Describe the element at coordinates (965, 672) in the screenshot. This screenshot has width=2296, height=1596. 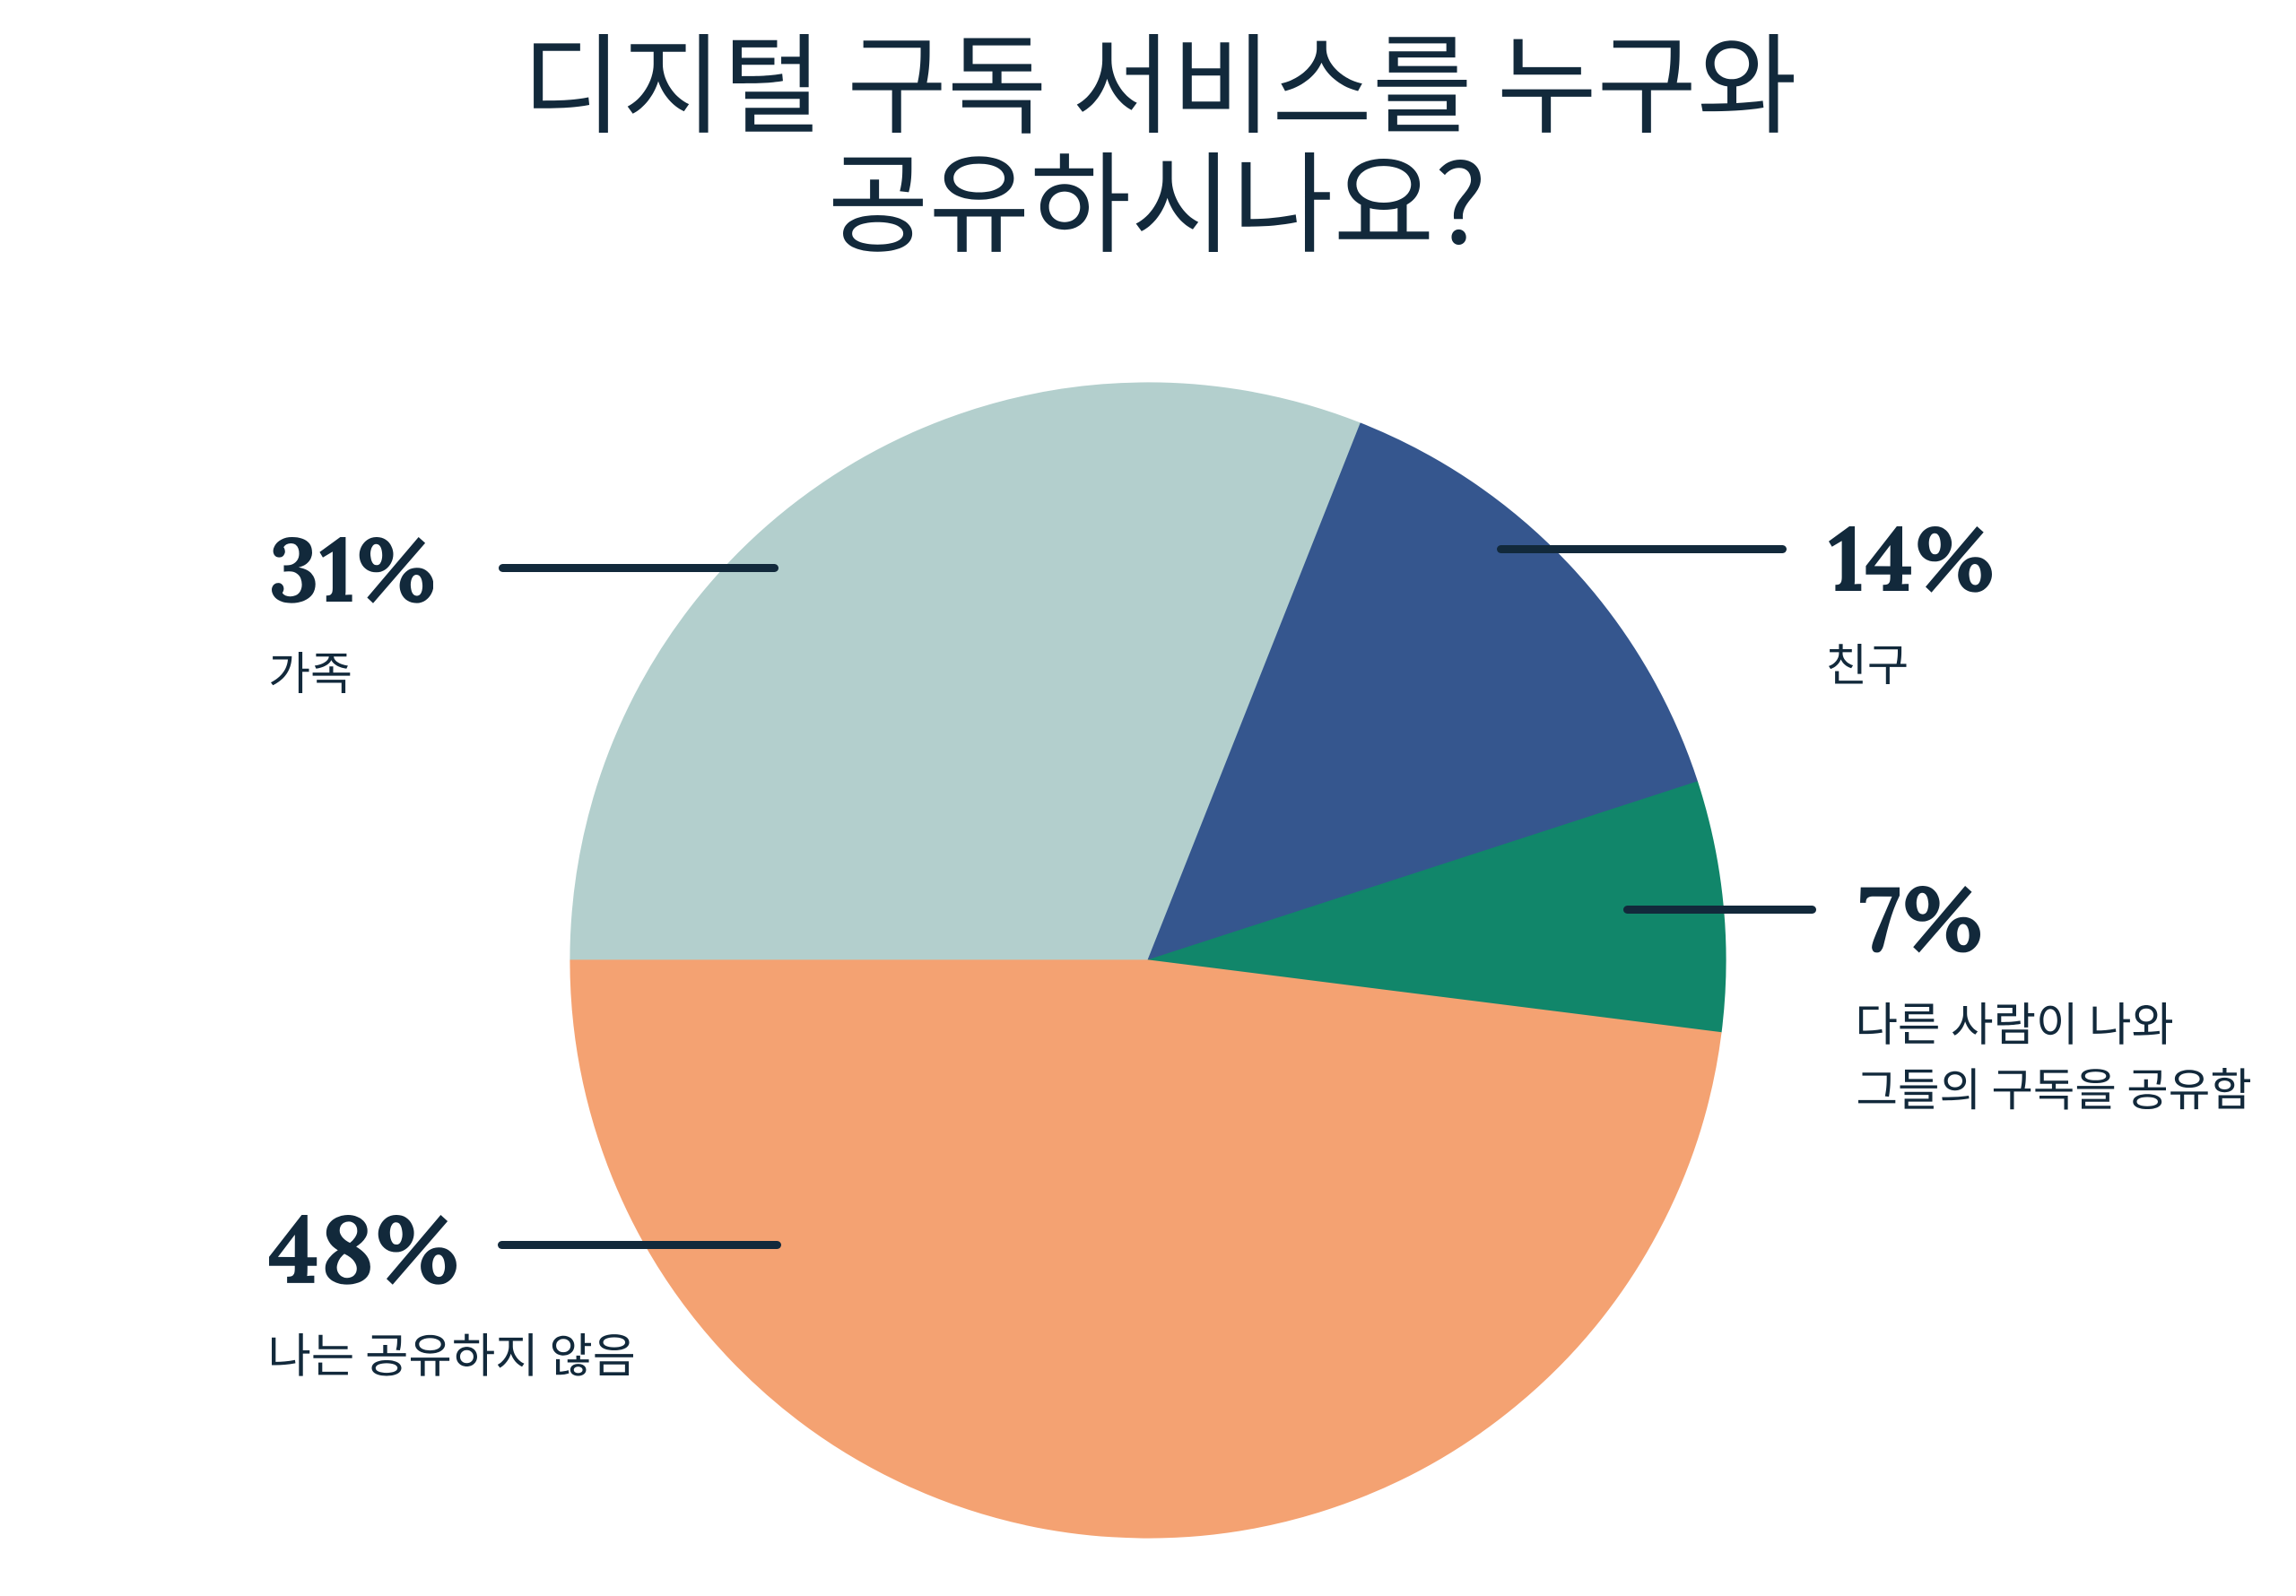
I see `pie-slice-family` at that location.